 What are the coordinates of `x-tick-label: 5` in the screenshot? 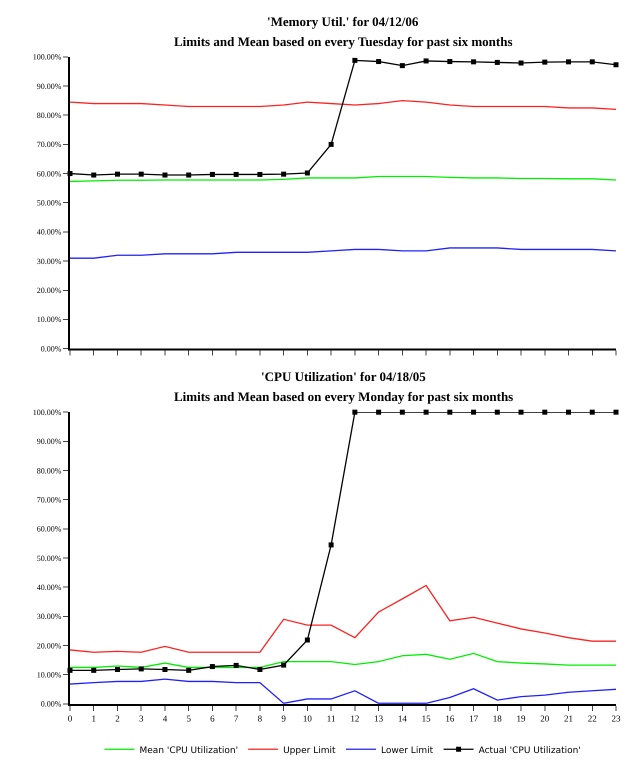 It's located at (189, 719).